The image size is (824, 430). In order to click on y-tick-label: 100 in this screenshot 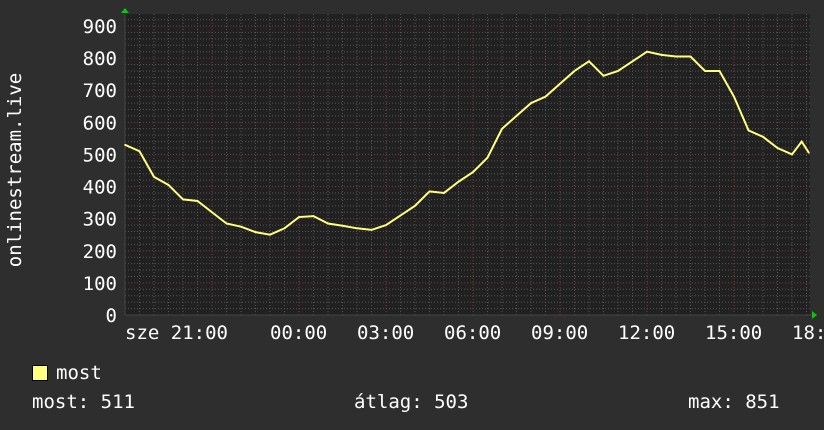, I will do `click(100, 284)`.